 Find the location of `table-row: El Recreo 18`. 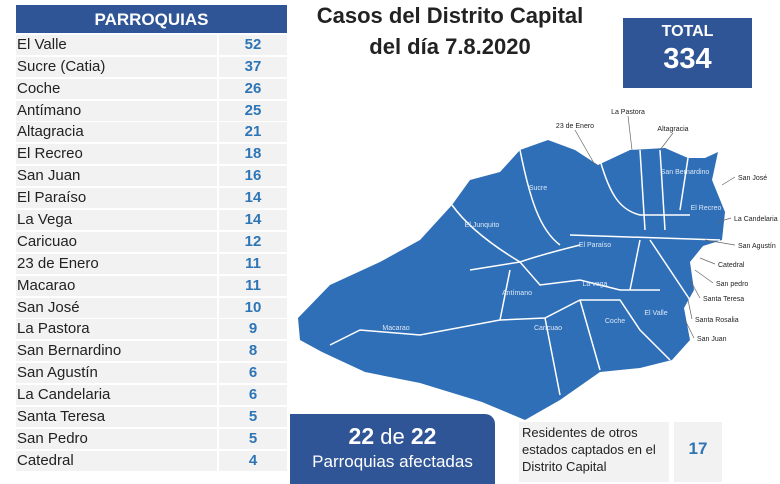

table-row: El Recreo 18 is located at coordinates (151, 154).